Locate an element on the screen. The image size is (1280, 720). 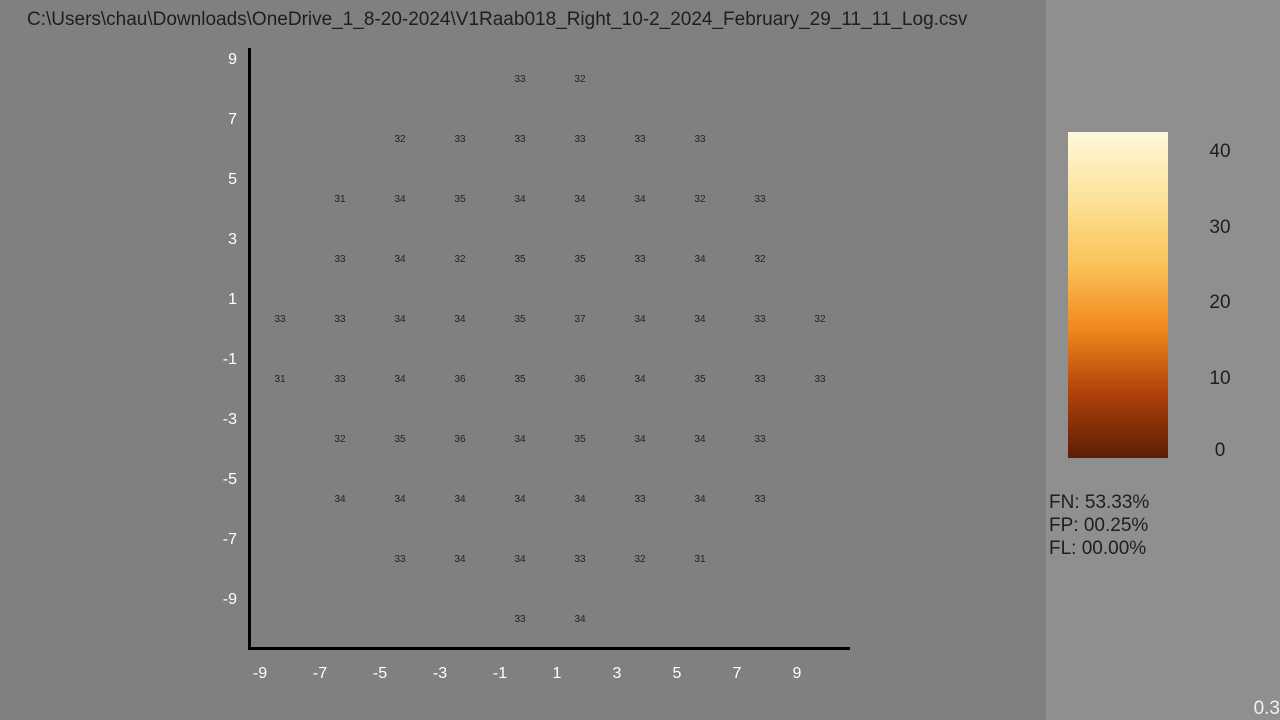
y-tick-label: -7 is located at coordinates (230, 539).